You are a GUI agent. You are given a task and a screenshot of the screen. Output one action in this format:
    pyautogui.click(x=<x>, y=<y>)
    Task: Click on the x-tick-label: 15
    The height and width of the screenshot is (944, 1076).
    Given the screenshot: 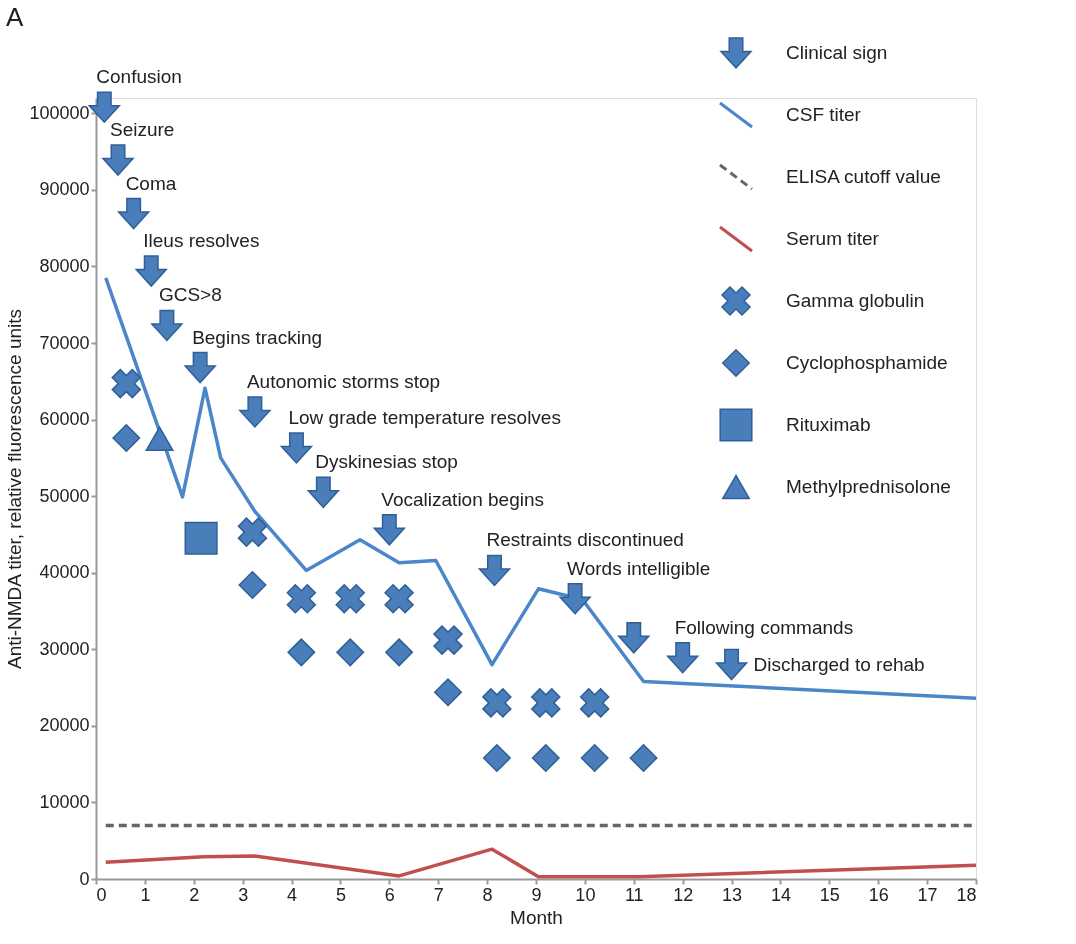 What is the action you would take?
    pyautogui.click(x=829, y=894)
    